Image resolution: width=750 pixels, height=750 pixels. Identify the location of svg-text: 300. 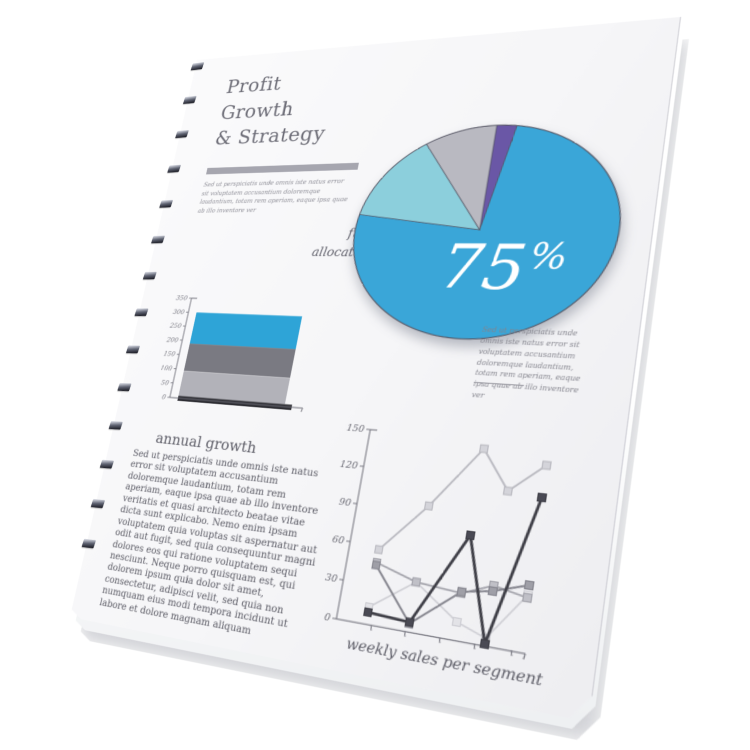
(178, 312).